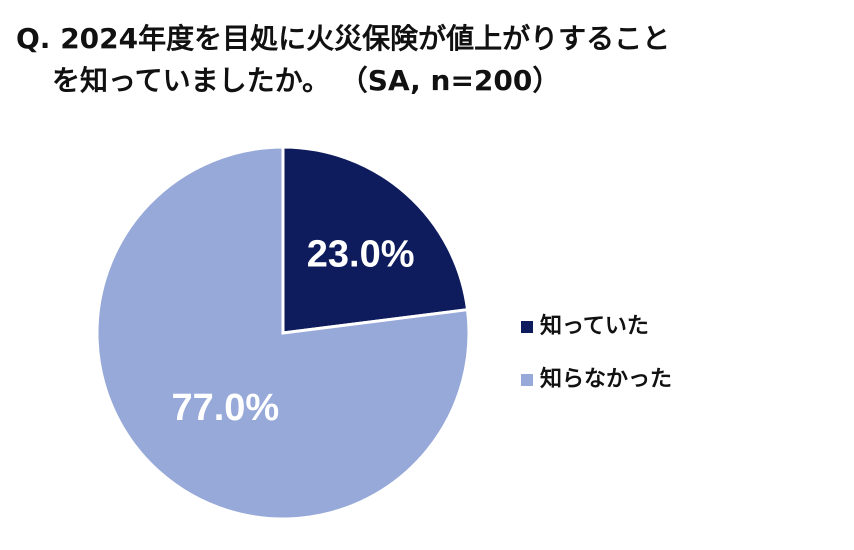  What do you see at coordinates (606, 379) in the screenshot?
I see `legend-label: 知らなかった` at bounding box center [606, 379].